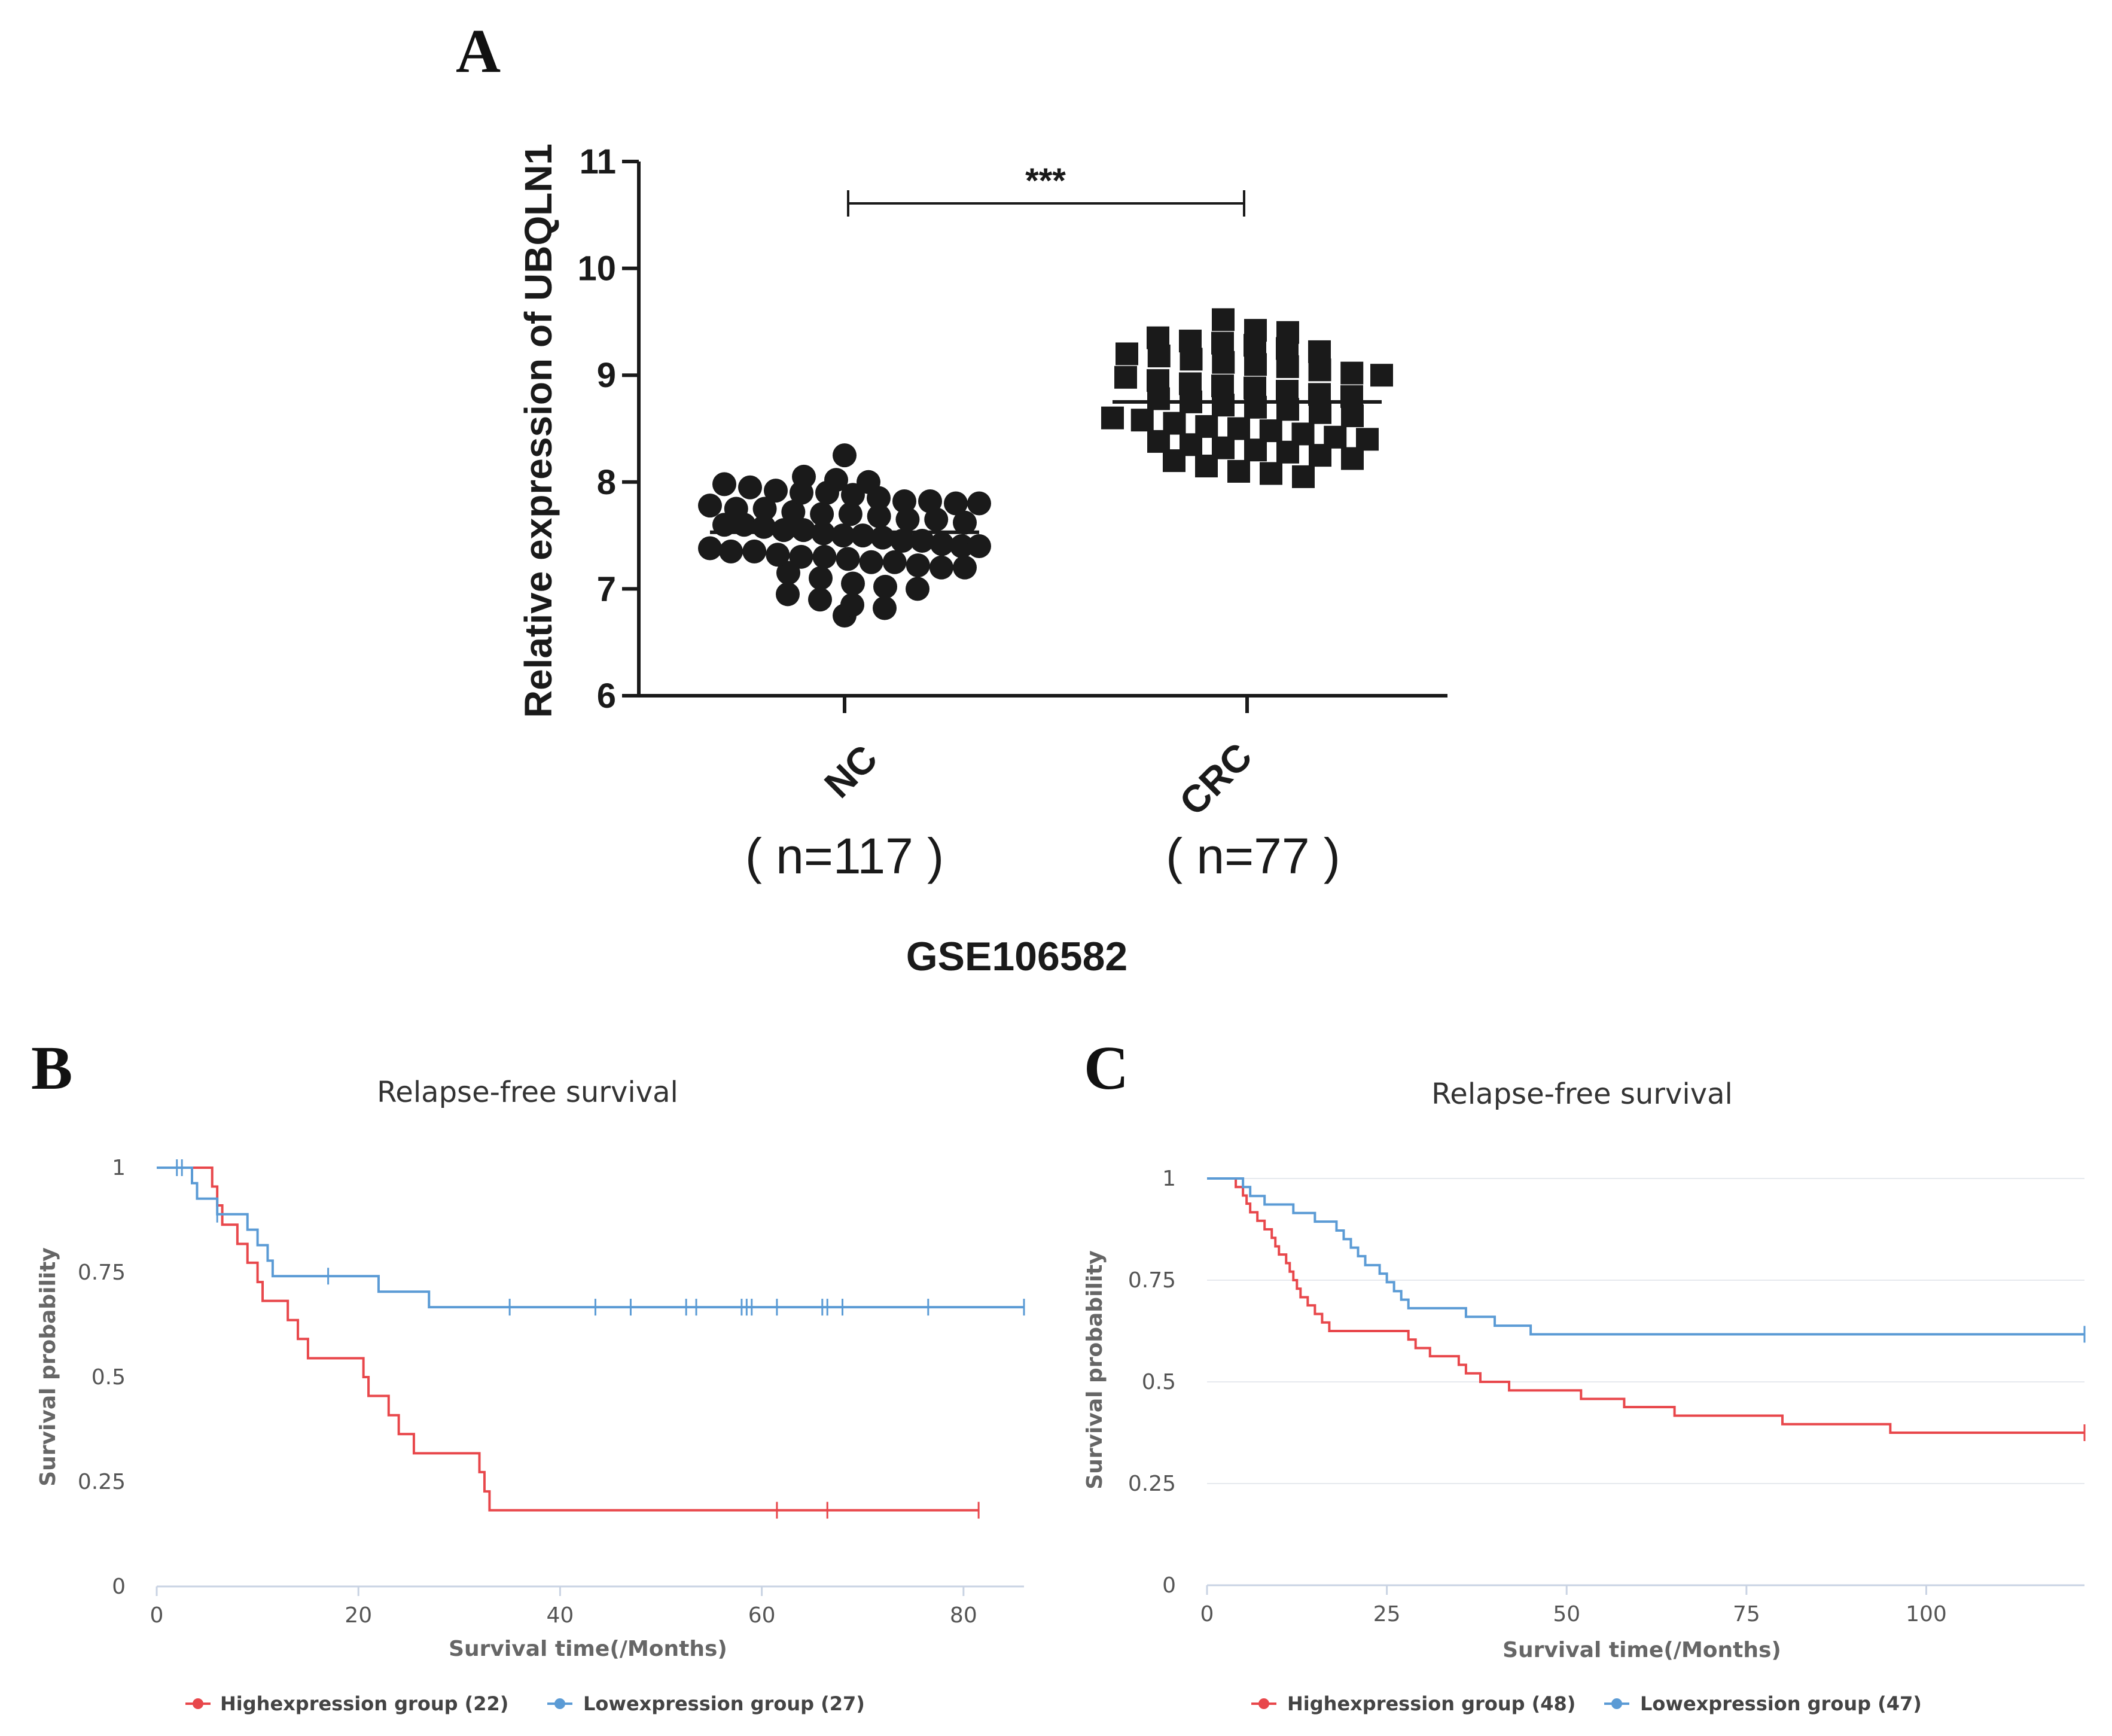 This screenshot has width=2112, height=1736. I want to click on y-tick-label: 0.25, so click(1152, 1484).